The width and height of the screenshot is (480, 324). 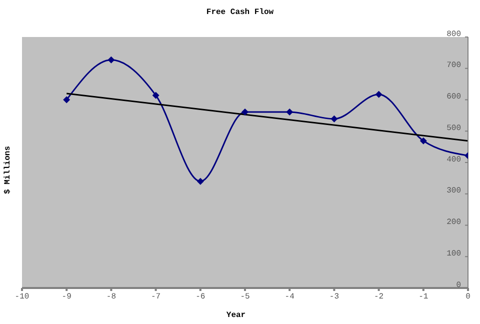 I want to click on x-tick-label: -9, so click(x=67, y=297).